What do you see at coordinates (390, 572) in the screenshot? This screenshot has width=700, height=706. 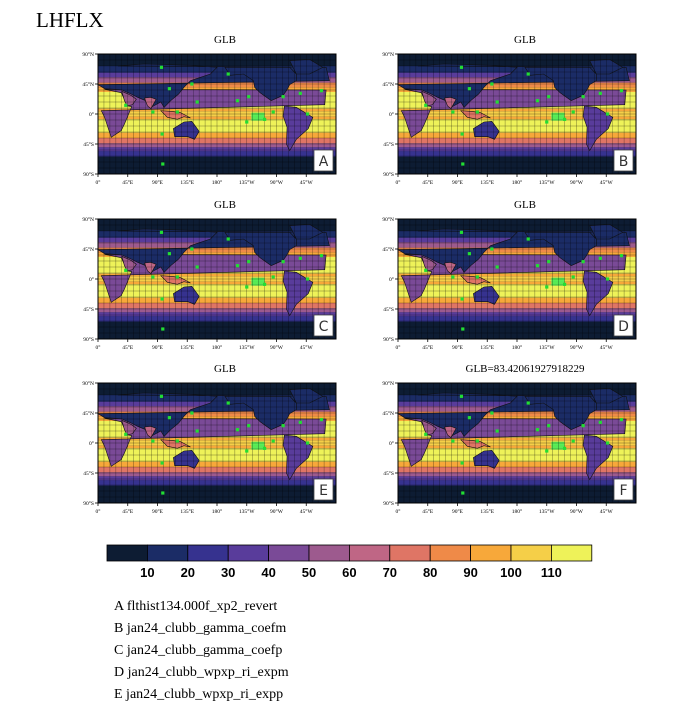 I see `colorbar-label: 70` at bounding box center [390, 572].